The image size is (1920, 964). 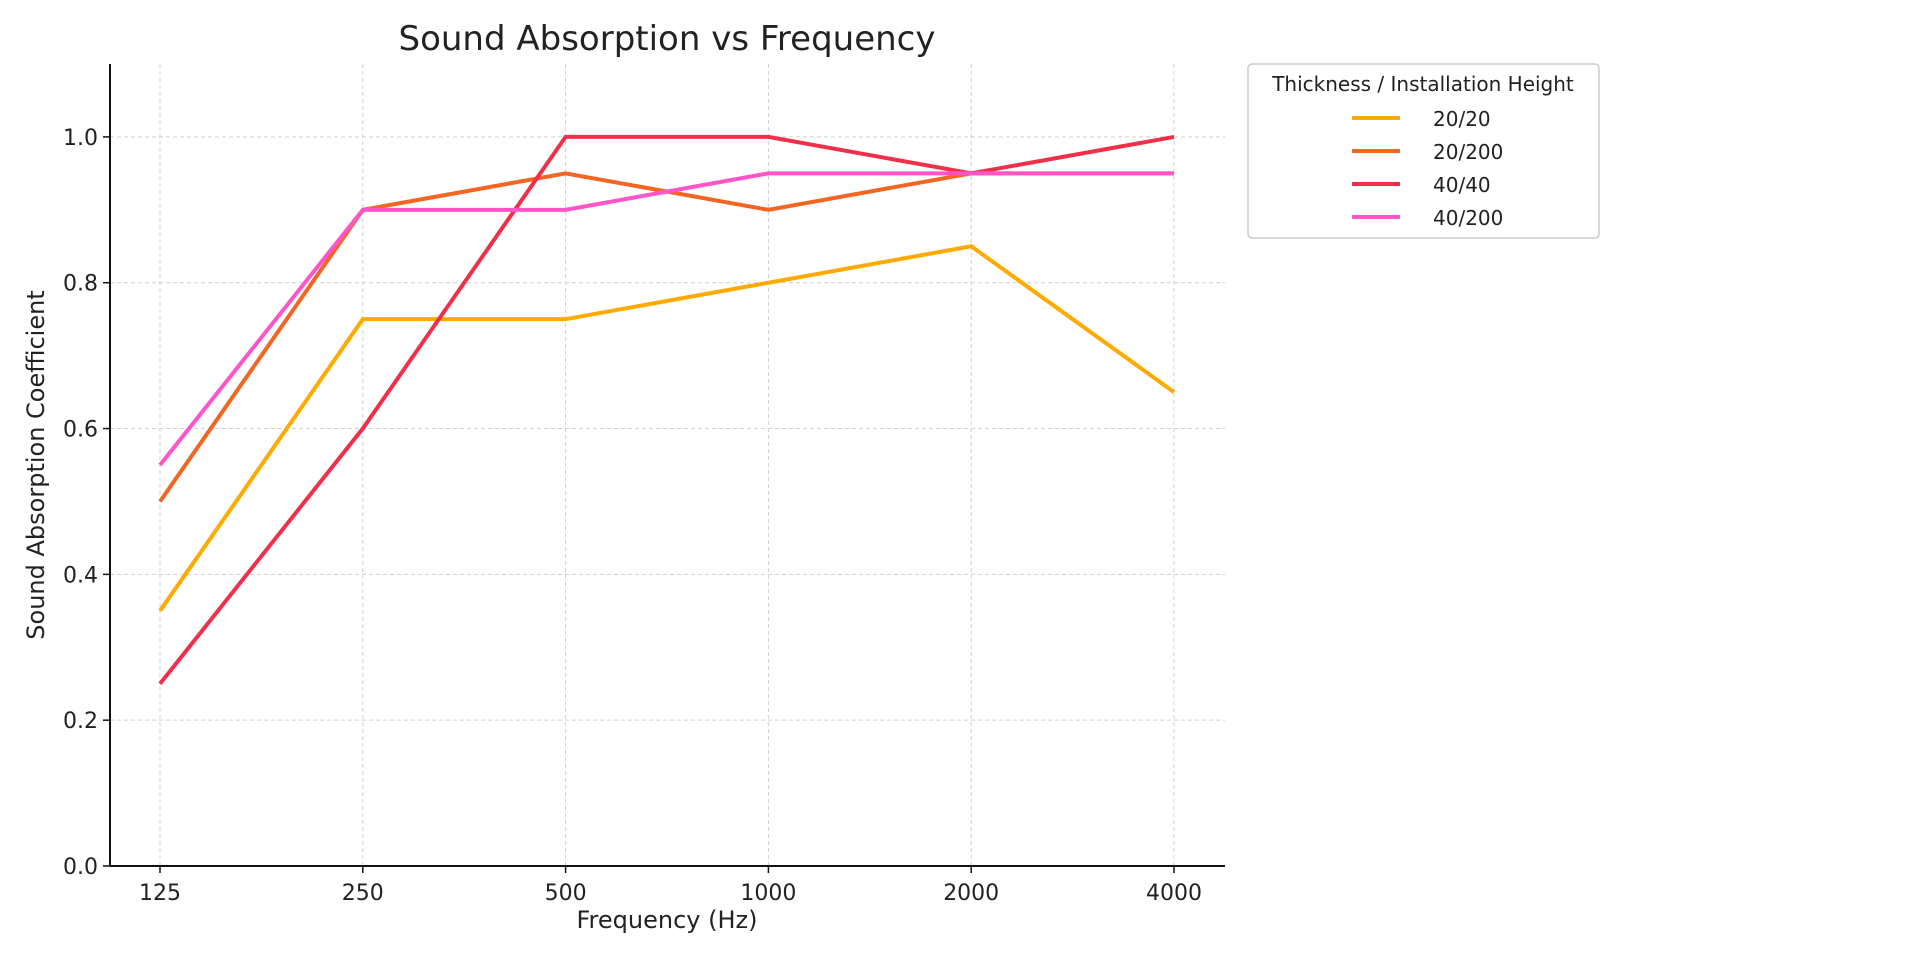 I want to click on chart-title: Sound Absorption vs Frequency, so click(x=666, y=39).